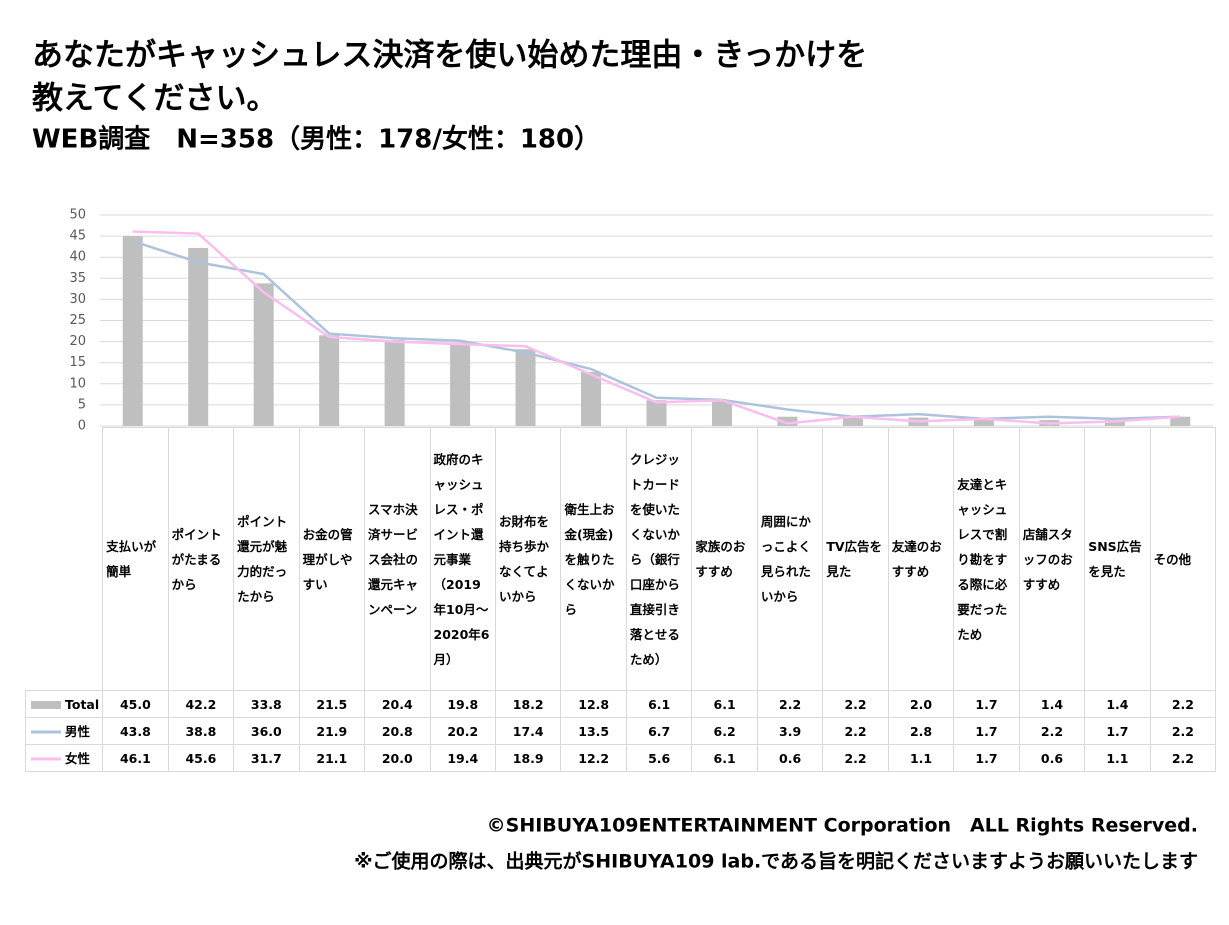  Describe the element at coordinates (593, 731) in the screenshot. I see `value-label: 13.5` at that location.